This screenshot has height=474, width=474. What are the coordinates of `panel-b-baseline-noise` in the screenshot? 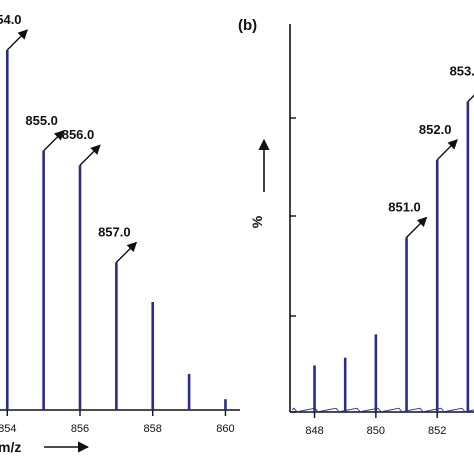 It's located at (382, 410).